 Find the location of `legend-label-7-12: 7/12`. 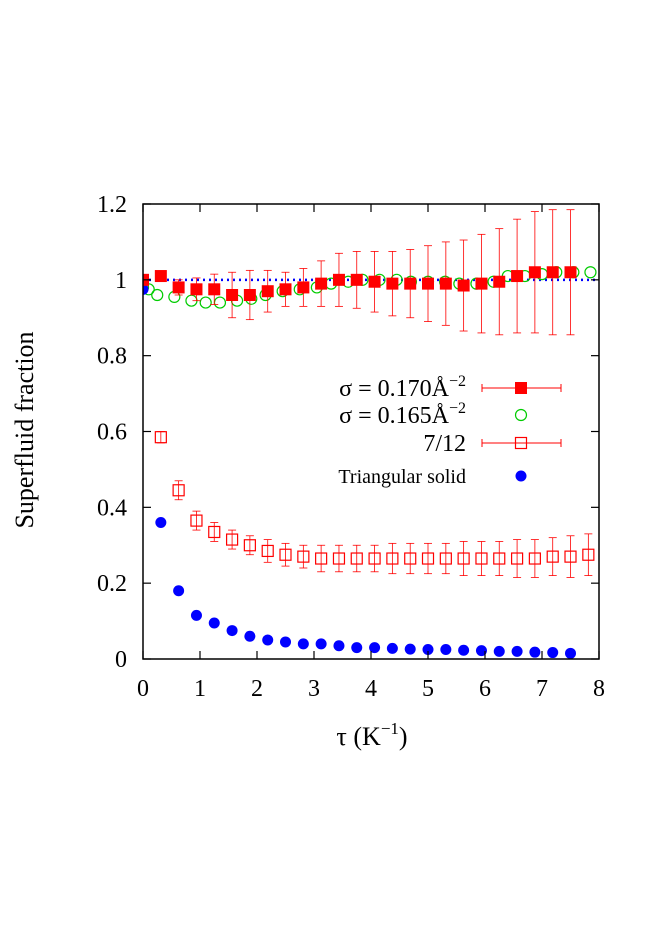

legend-label-7-12: 7/12 is located at coordinates (444, 444).